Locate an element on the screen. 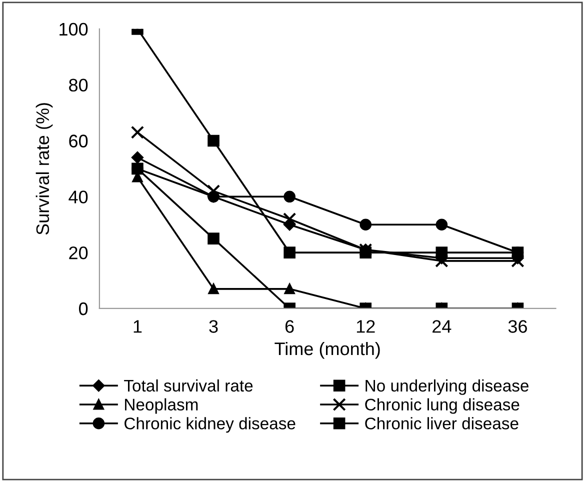 The image size is (585, 482). legend-label: No underlying disease is located at coordinates (447, 387).